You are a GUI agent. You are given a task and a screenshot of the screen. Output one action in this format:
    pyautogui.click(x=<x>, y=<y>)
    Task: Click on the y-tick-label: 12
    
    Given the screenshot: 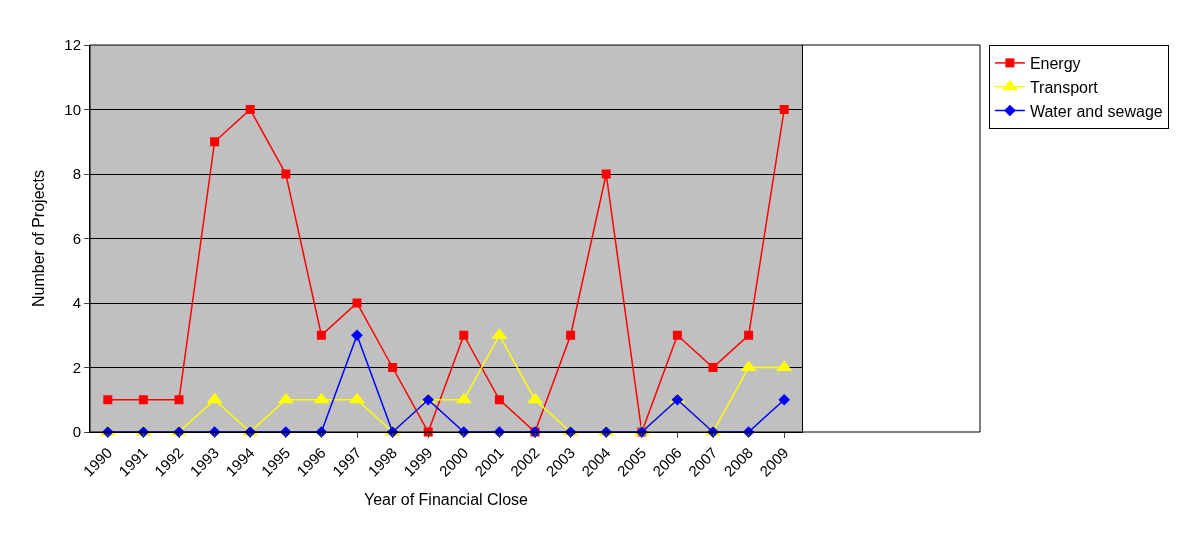 What is the action you would take?
    pyautogui.click(x=72, y=45)
    